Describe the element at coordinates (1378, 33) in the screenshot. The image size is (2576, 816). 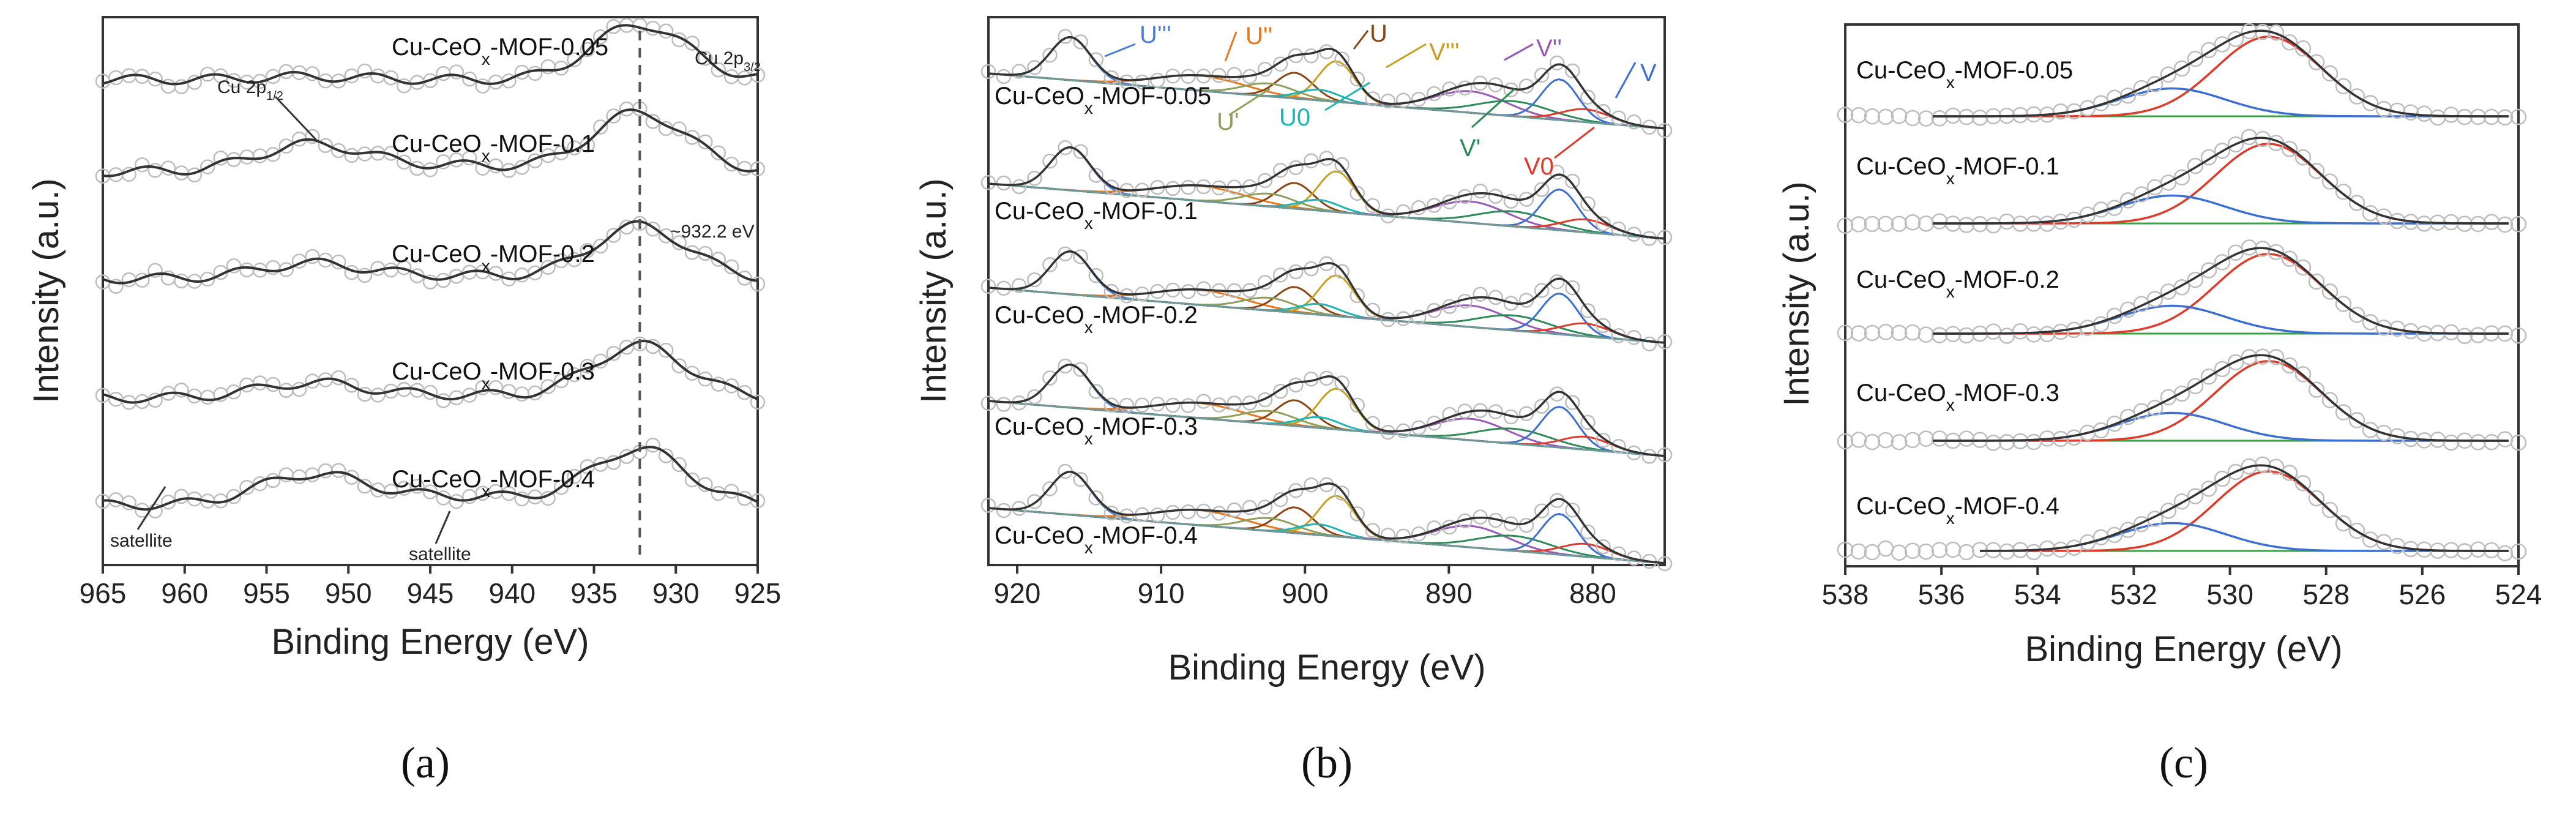
I see `component-label: U` at that location.